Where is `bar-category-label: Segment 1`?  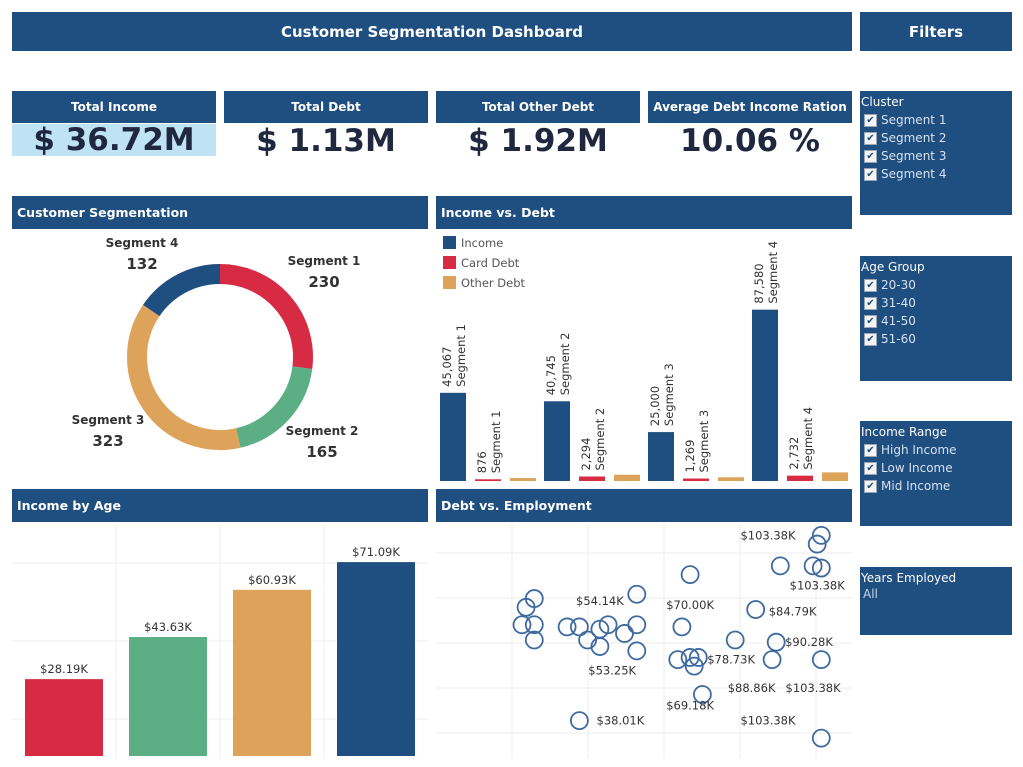 bar-category-label: Segment 1 is located at coordinates (461, 355).